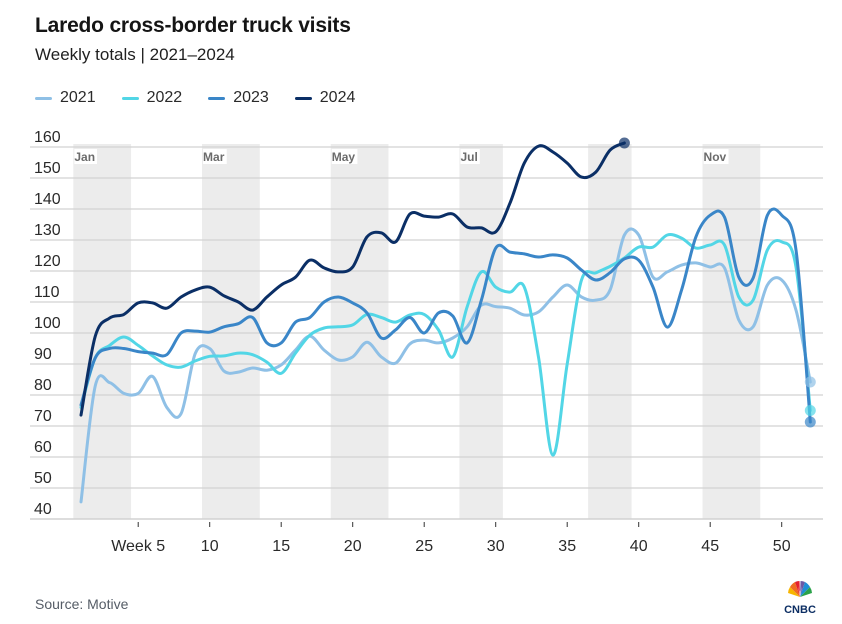  Describe the element at coordinates (424, 546) in the screenshot. I see `x-tick-label: 25` at that location.